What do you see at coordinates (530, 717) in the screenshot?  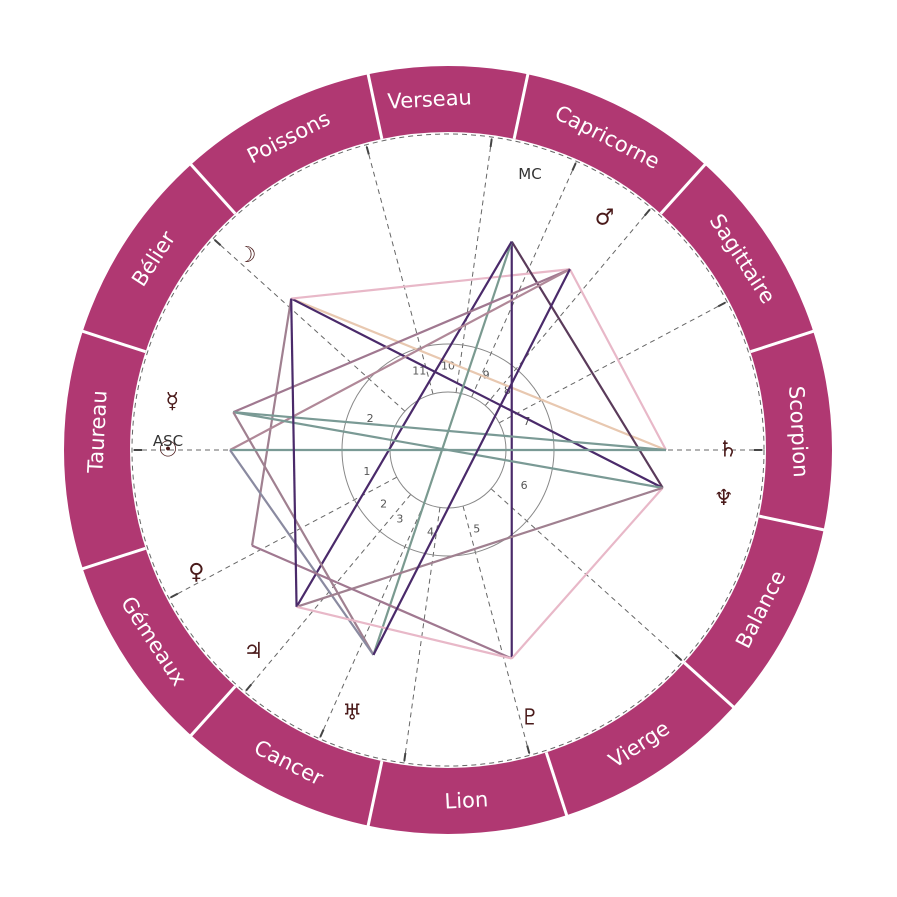 I see `pluto-icon: ♇` at bounding box center [530, 717].